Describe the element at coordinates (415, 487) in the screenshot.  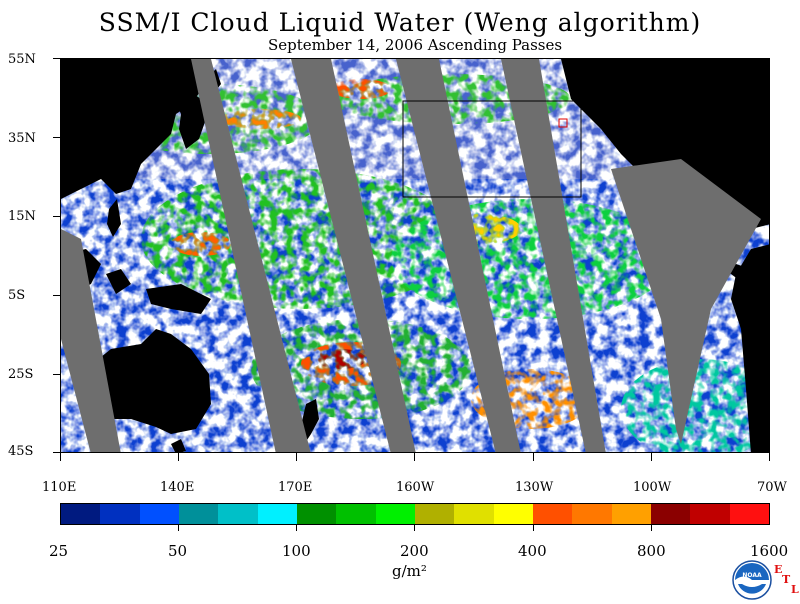
I see `lon-label-160w: 160W` at that location.